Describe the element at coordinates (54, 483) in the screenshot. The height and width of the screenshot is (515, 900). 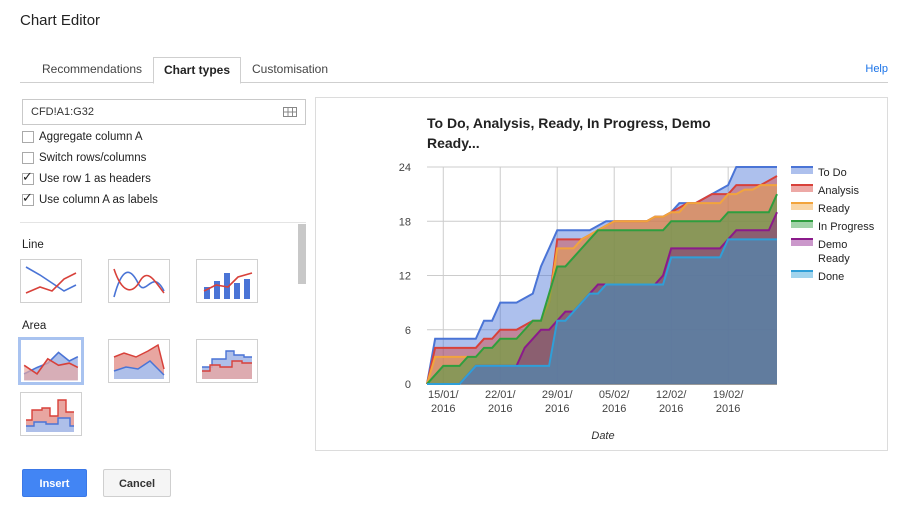
I see `insert-button: Insert` at that location.